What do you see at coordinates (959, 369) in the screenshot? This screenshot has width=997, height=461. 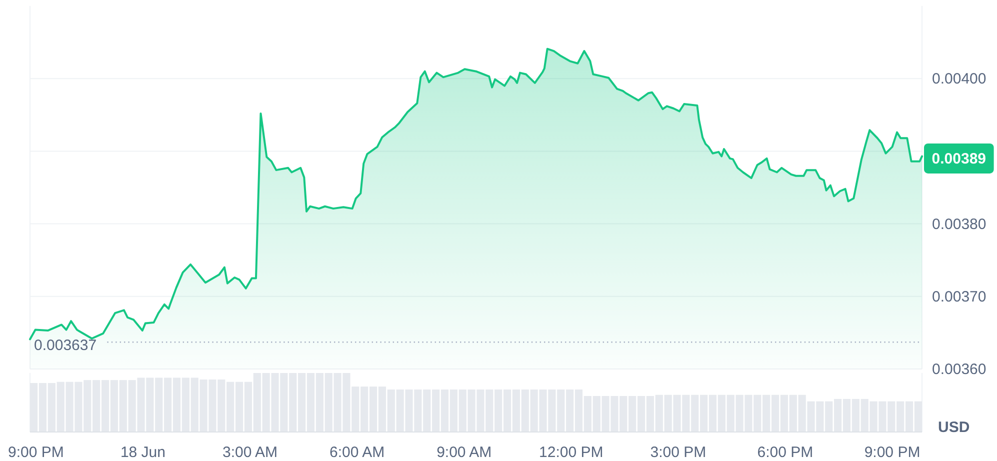 I see `y-tick-label: 0.00360` at bounding box center [959, 369].